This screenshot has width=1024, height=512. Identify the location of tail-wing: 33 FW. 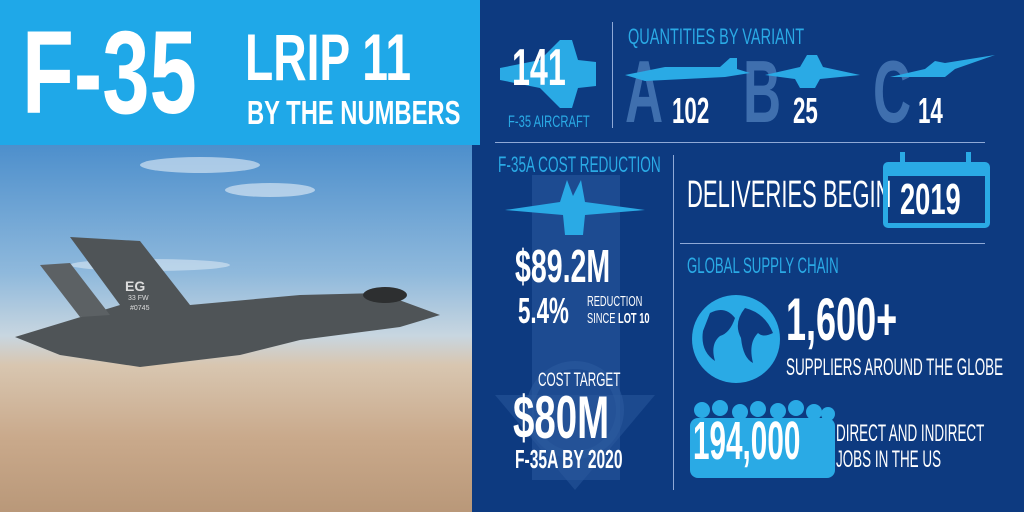
(138, 298).